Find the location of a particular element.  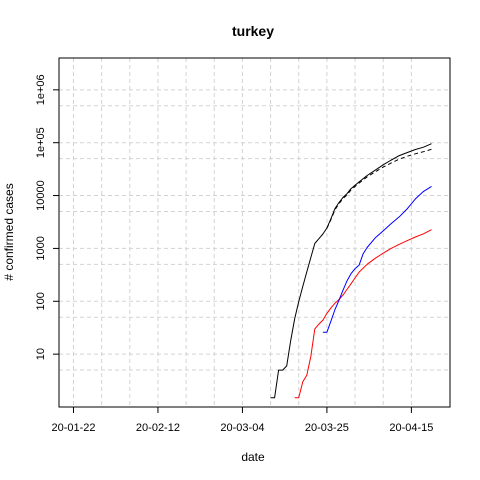

y-tick-label: 100 is located at coordinates (41, 301).